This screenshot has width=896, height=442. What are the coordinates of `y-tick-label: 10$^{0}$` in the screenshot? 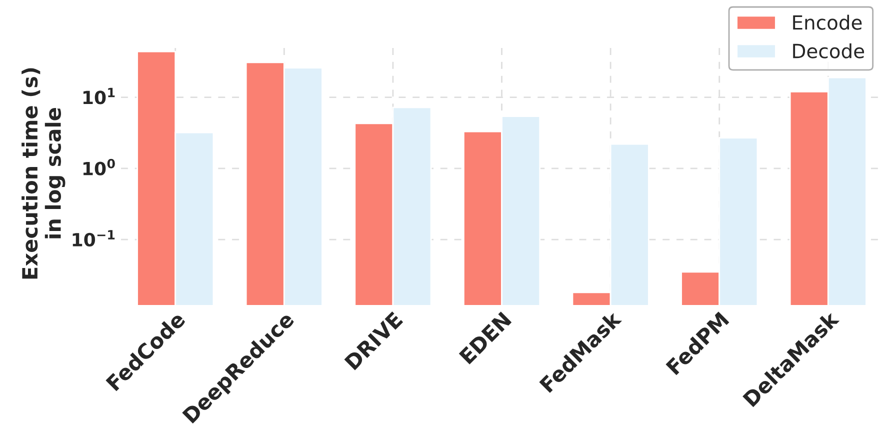 It's located at (99, 167).